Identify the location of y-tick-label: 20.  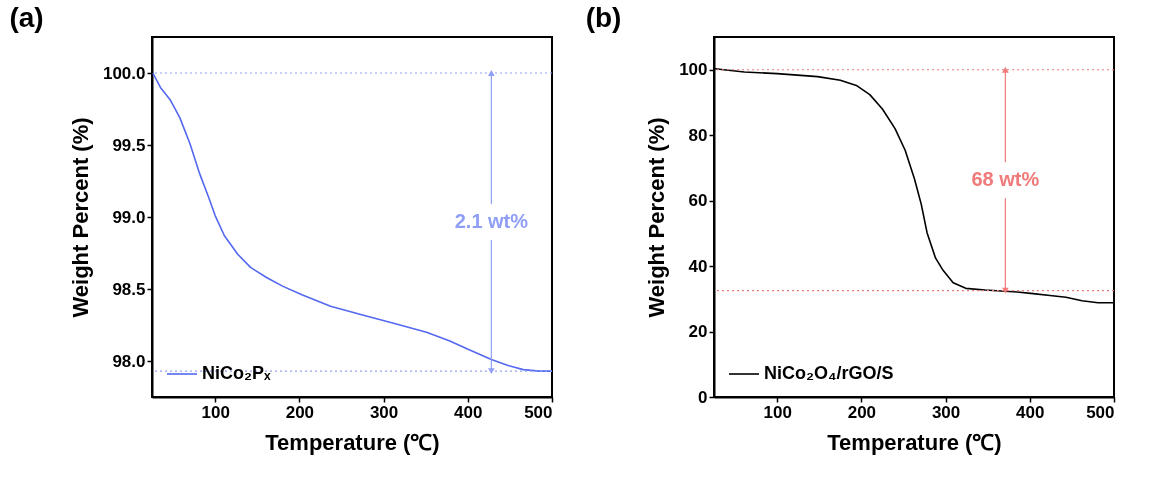
(698, 332).